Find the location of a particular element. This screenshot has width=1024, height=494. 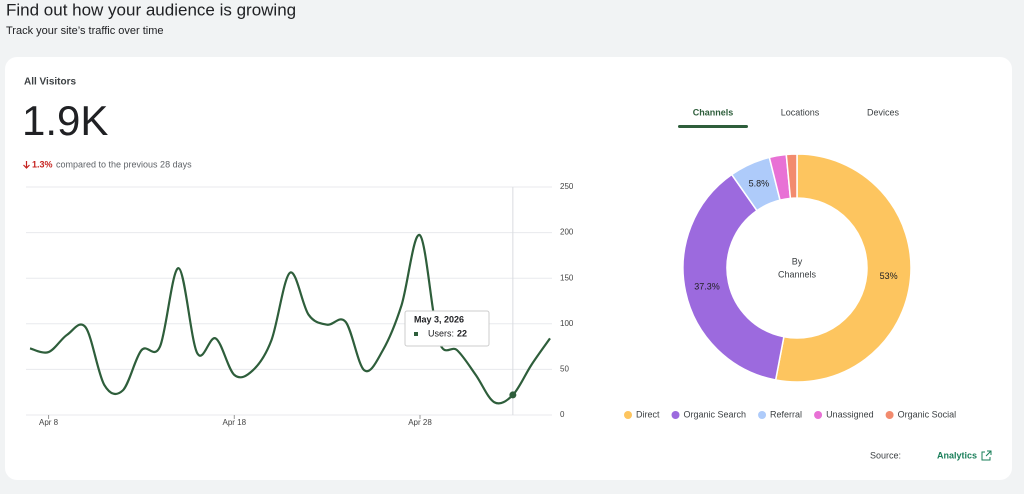

legend-label: Organic Social is located at coordinates (927, 414).